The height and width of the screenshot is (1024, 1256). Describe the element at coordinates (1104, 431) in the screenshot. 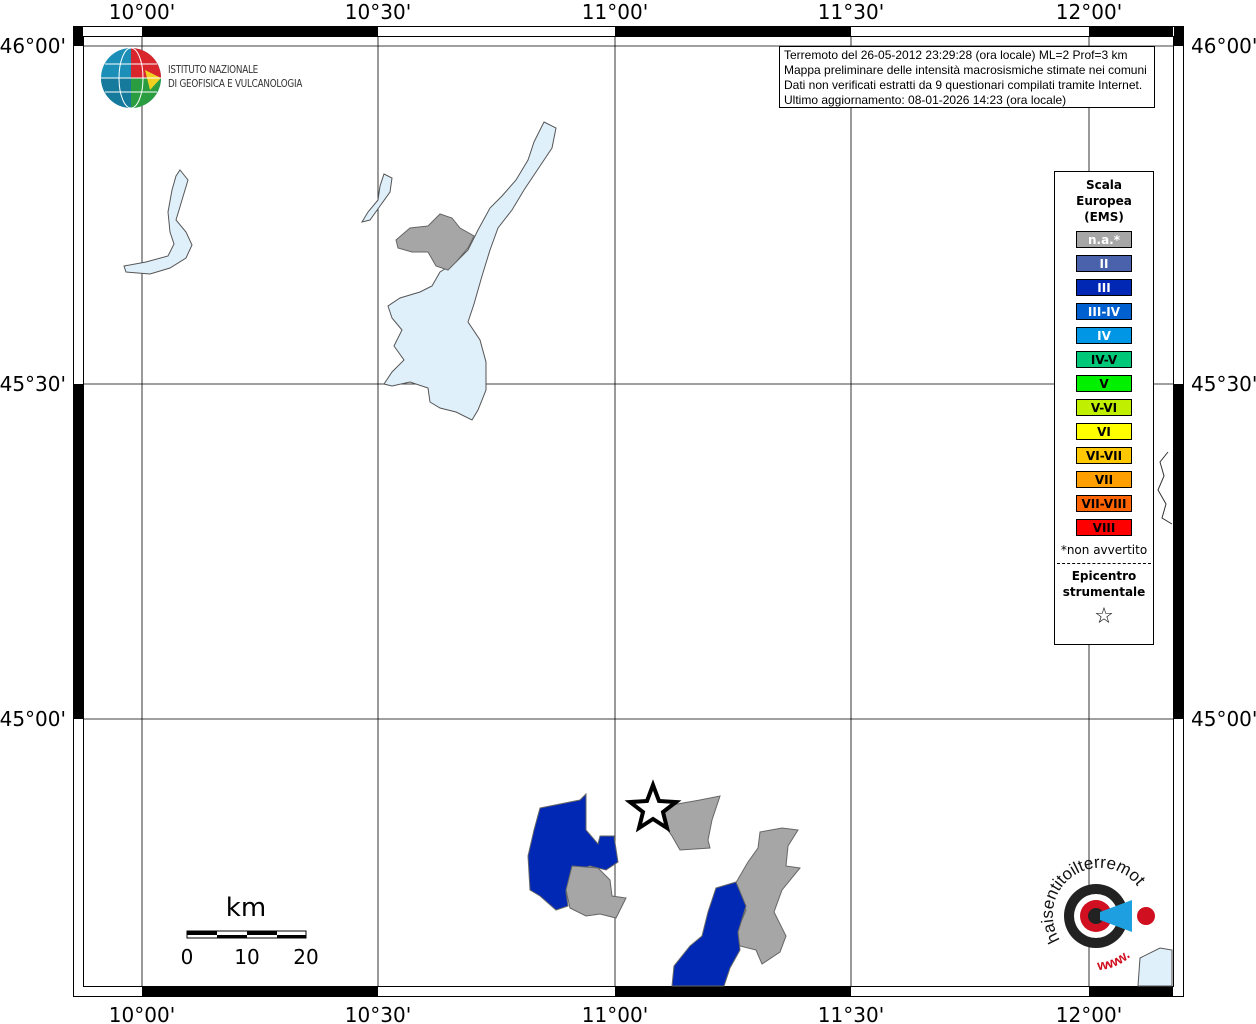

I see `legend-swatch: VI` at that location.